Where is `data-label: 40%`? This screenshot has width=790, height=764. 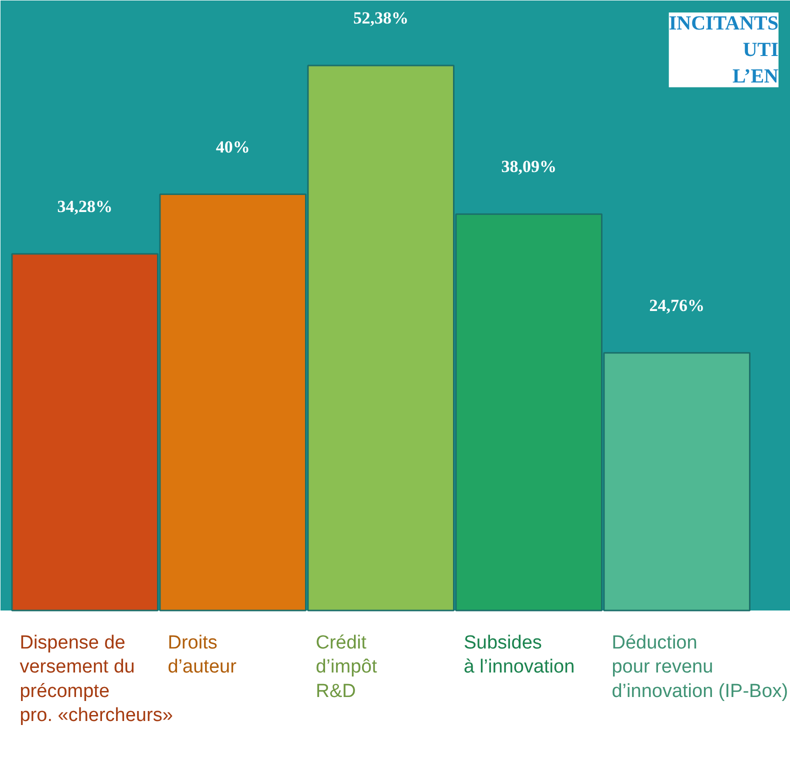 data-label: 40% is located at coordinates (233, 146).